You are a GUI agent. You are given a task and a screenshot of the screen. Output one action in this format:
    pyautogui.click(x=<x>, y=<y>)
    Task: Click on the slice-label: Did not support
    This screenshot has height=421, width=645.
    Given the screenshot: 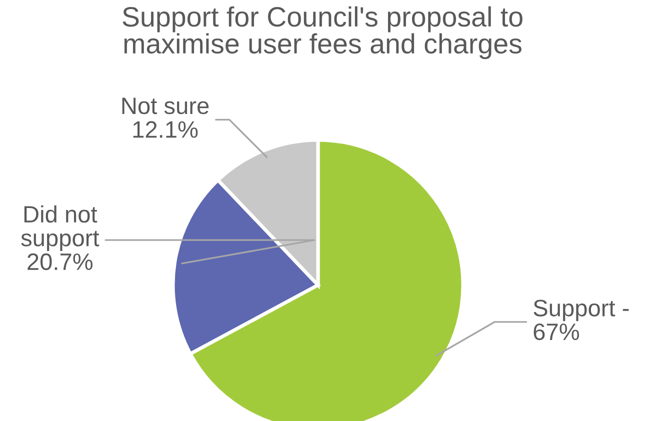 What is the action you would take?
    pyautogui.click(x=60, y=228)
    